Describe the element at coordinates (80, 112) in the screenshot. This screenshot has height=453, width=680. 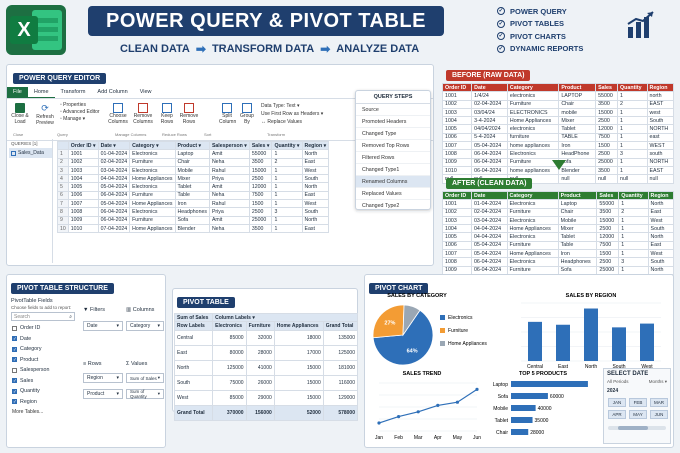
I see `advanced-editor-button: ▫ Advanced Editor` at that location.